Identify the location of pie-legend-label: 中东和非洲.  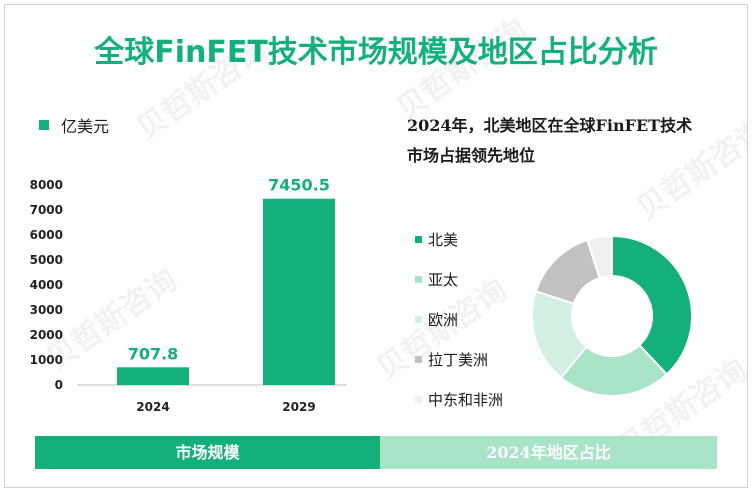
(466, 399).